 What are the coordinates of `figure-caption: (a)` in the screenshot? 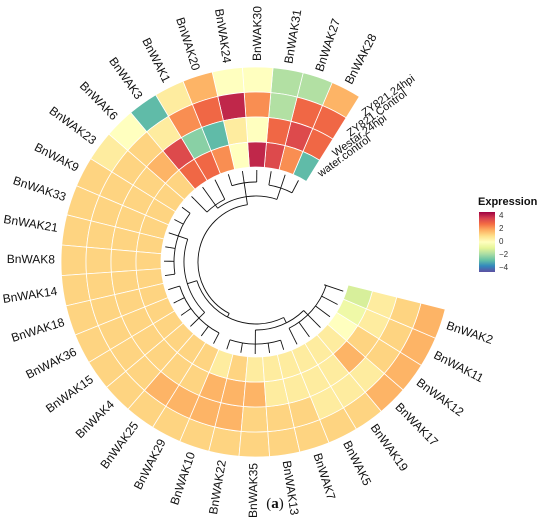 It's located at (275, 504).